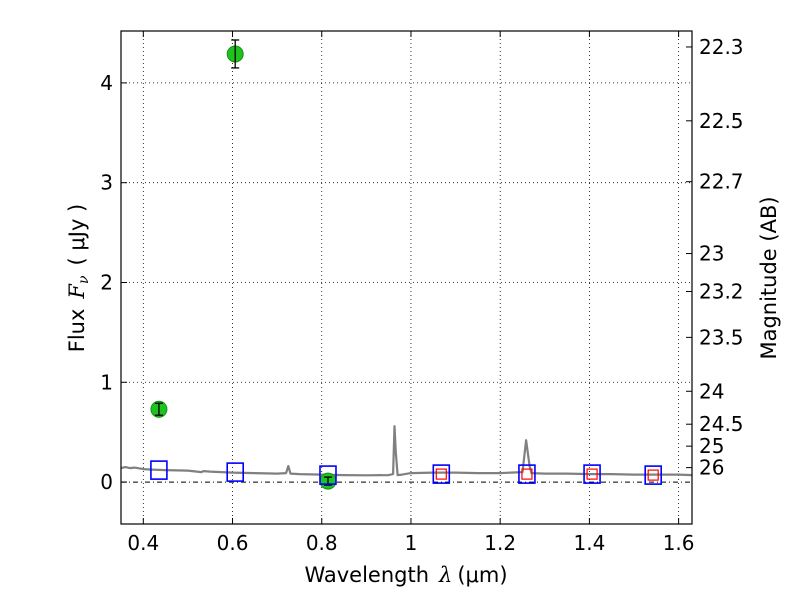  What do you see at coordinates (721, 291) in the screenshot?
I see `magnitude-tick-label: 23.2` at bounding box center [721, 291].